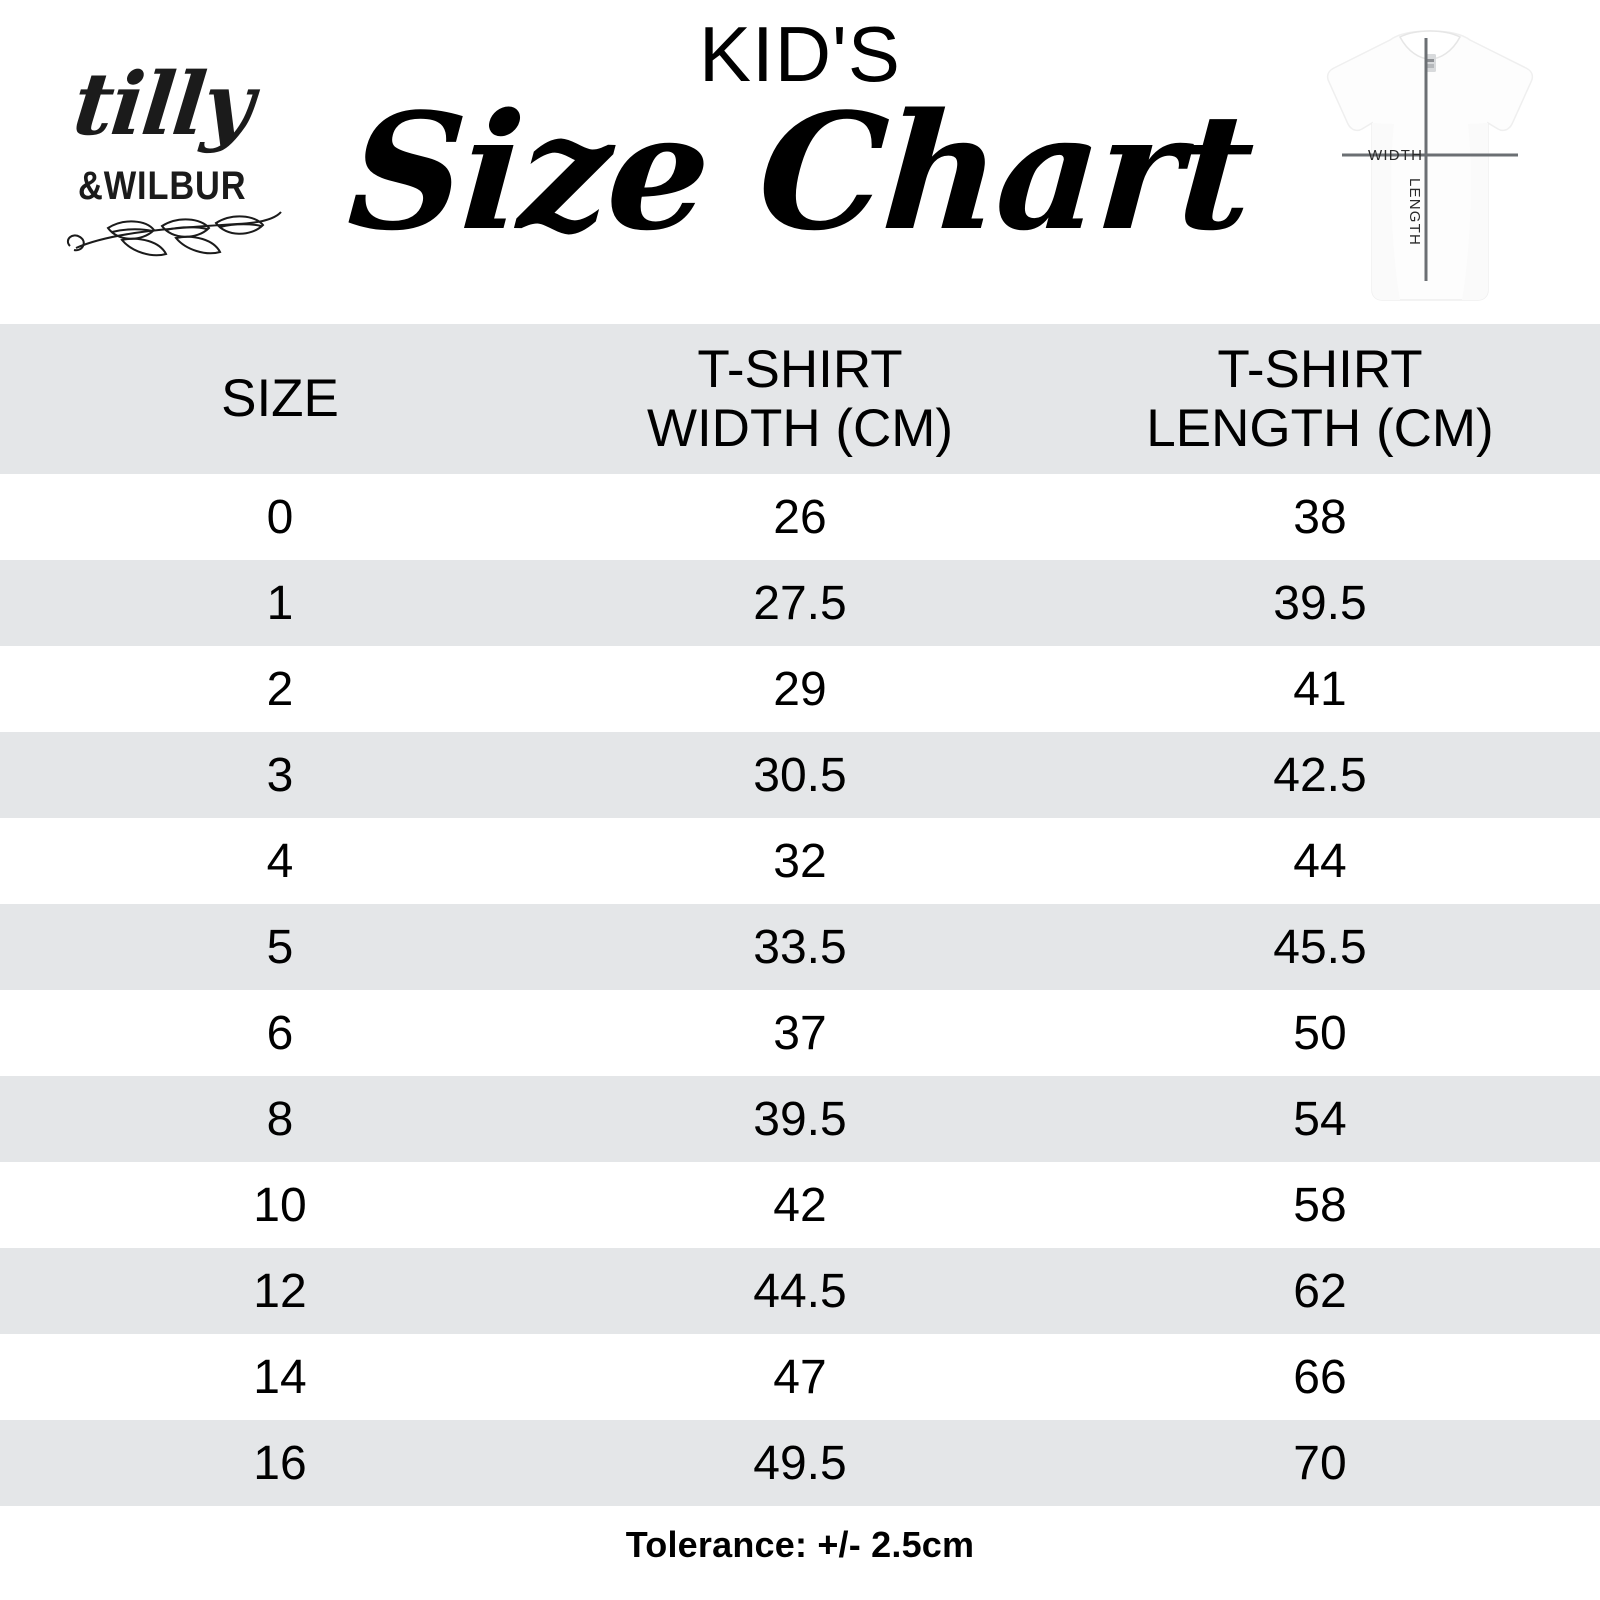  What do you see at coordinates (280, 1463) in the screenshot?
I see `cell-size: 16` at bounding box center [280, 1463].